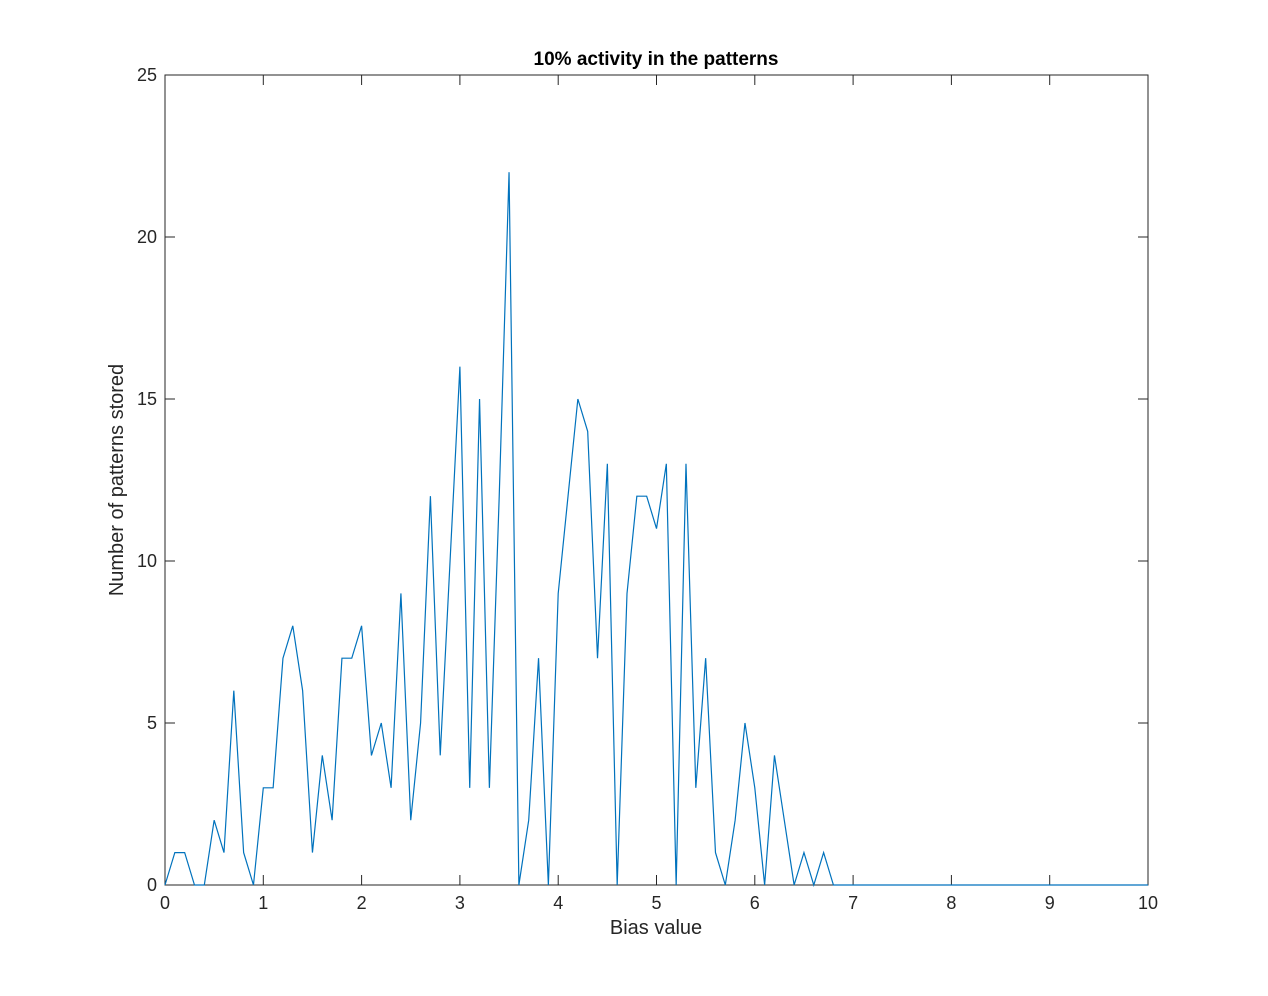  Describe the element at coordinates (656, 59) in the screenshot. I see `chart-title: 10% activity in the patterns` at that location.